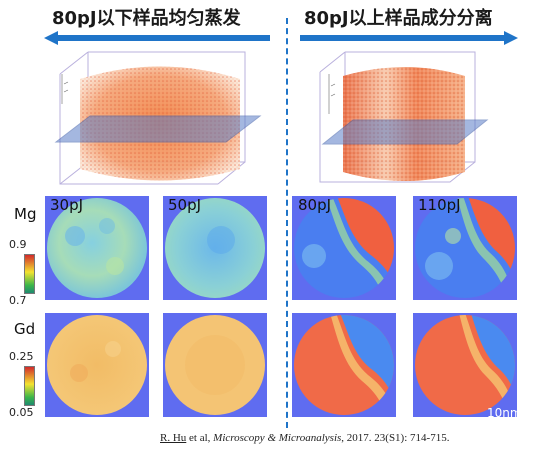  Describe the element at coordinates (465, 248) in the screenshot. I see `mg-map-110pj` at that location.